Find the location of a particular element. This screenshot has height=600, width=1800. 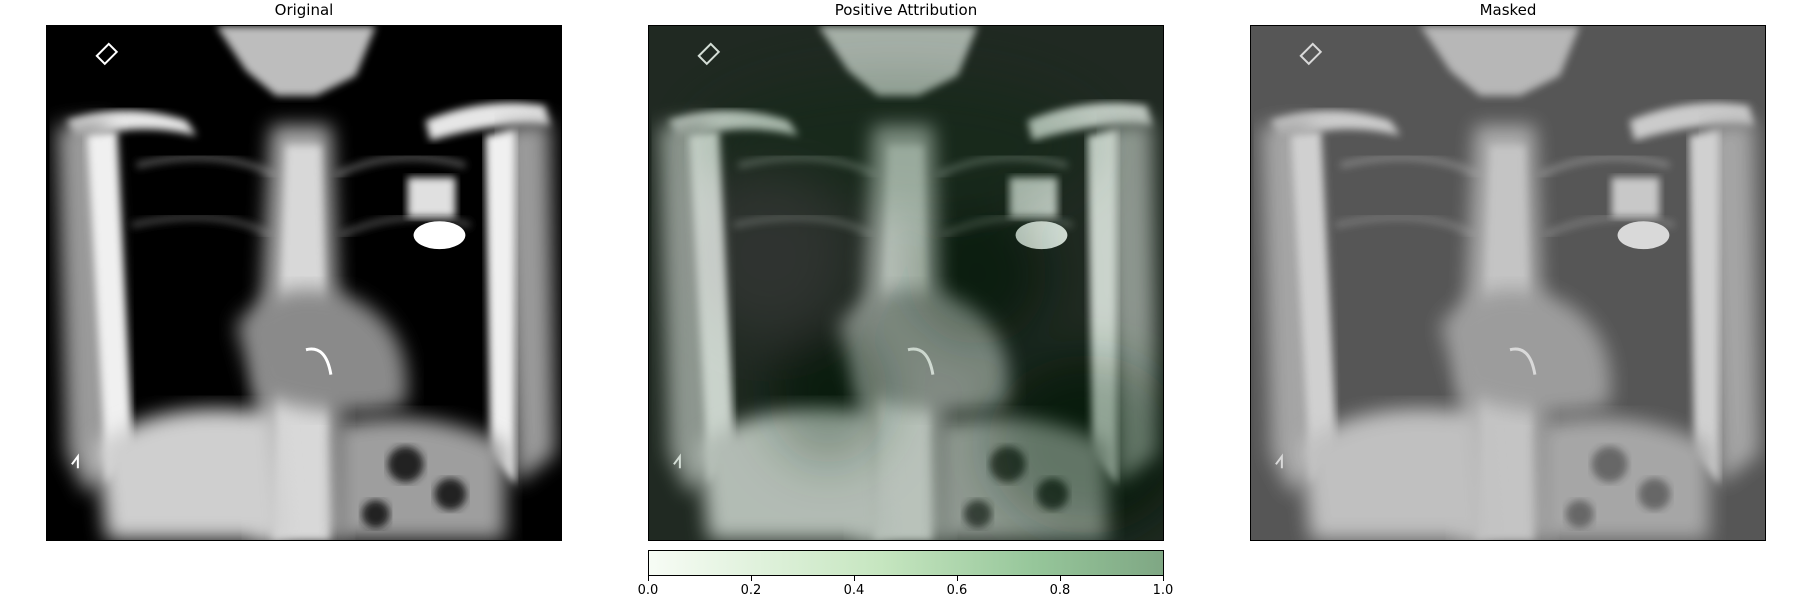

original-title: Original is located at coordinates (304, 10).